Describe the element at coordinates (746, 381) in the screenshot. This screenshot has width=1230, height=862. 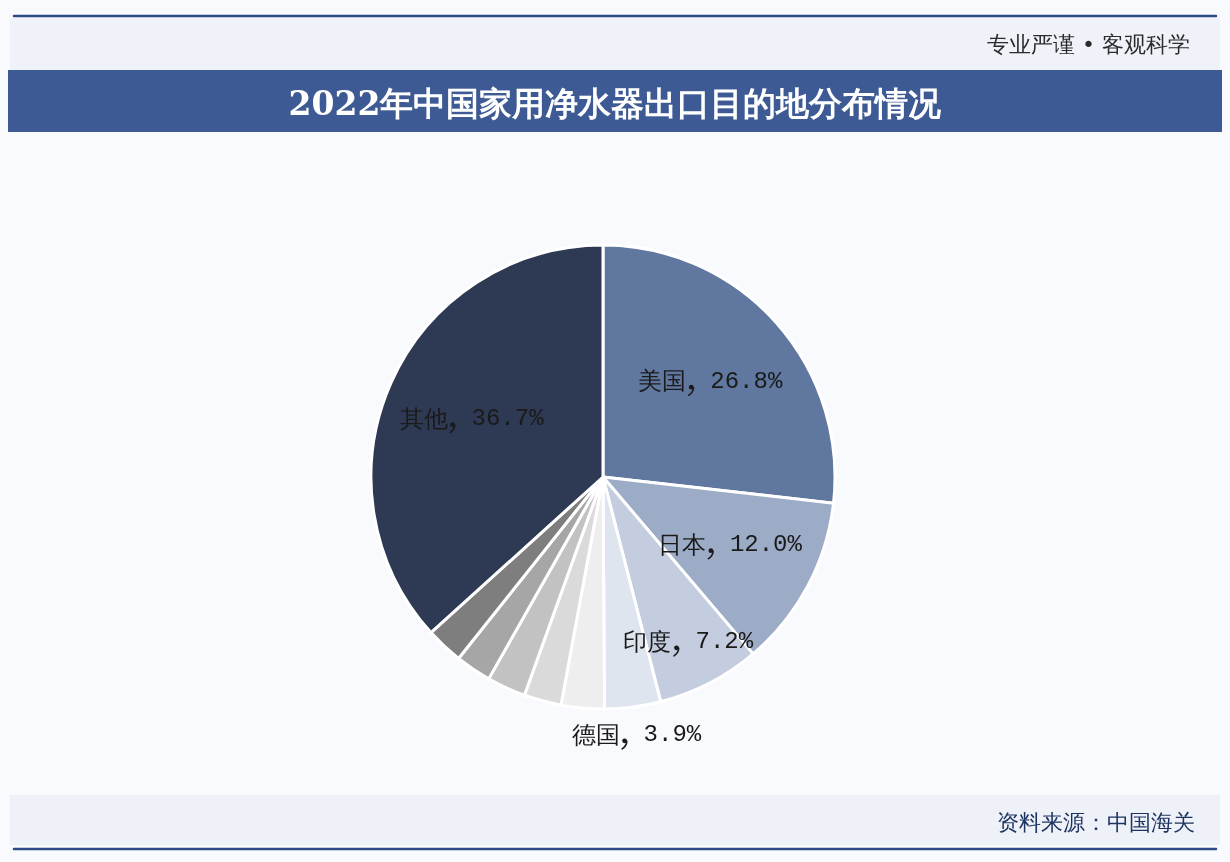
I see `data-label: 26.8%` at that location.